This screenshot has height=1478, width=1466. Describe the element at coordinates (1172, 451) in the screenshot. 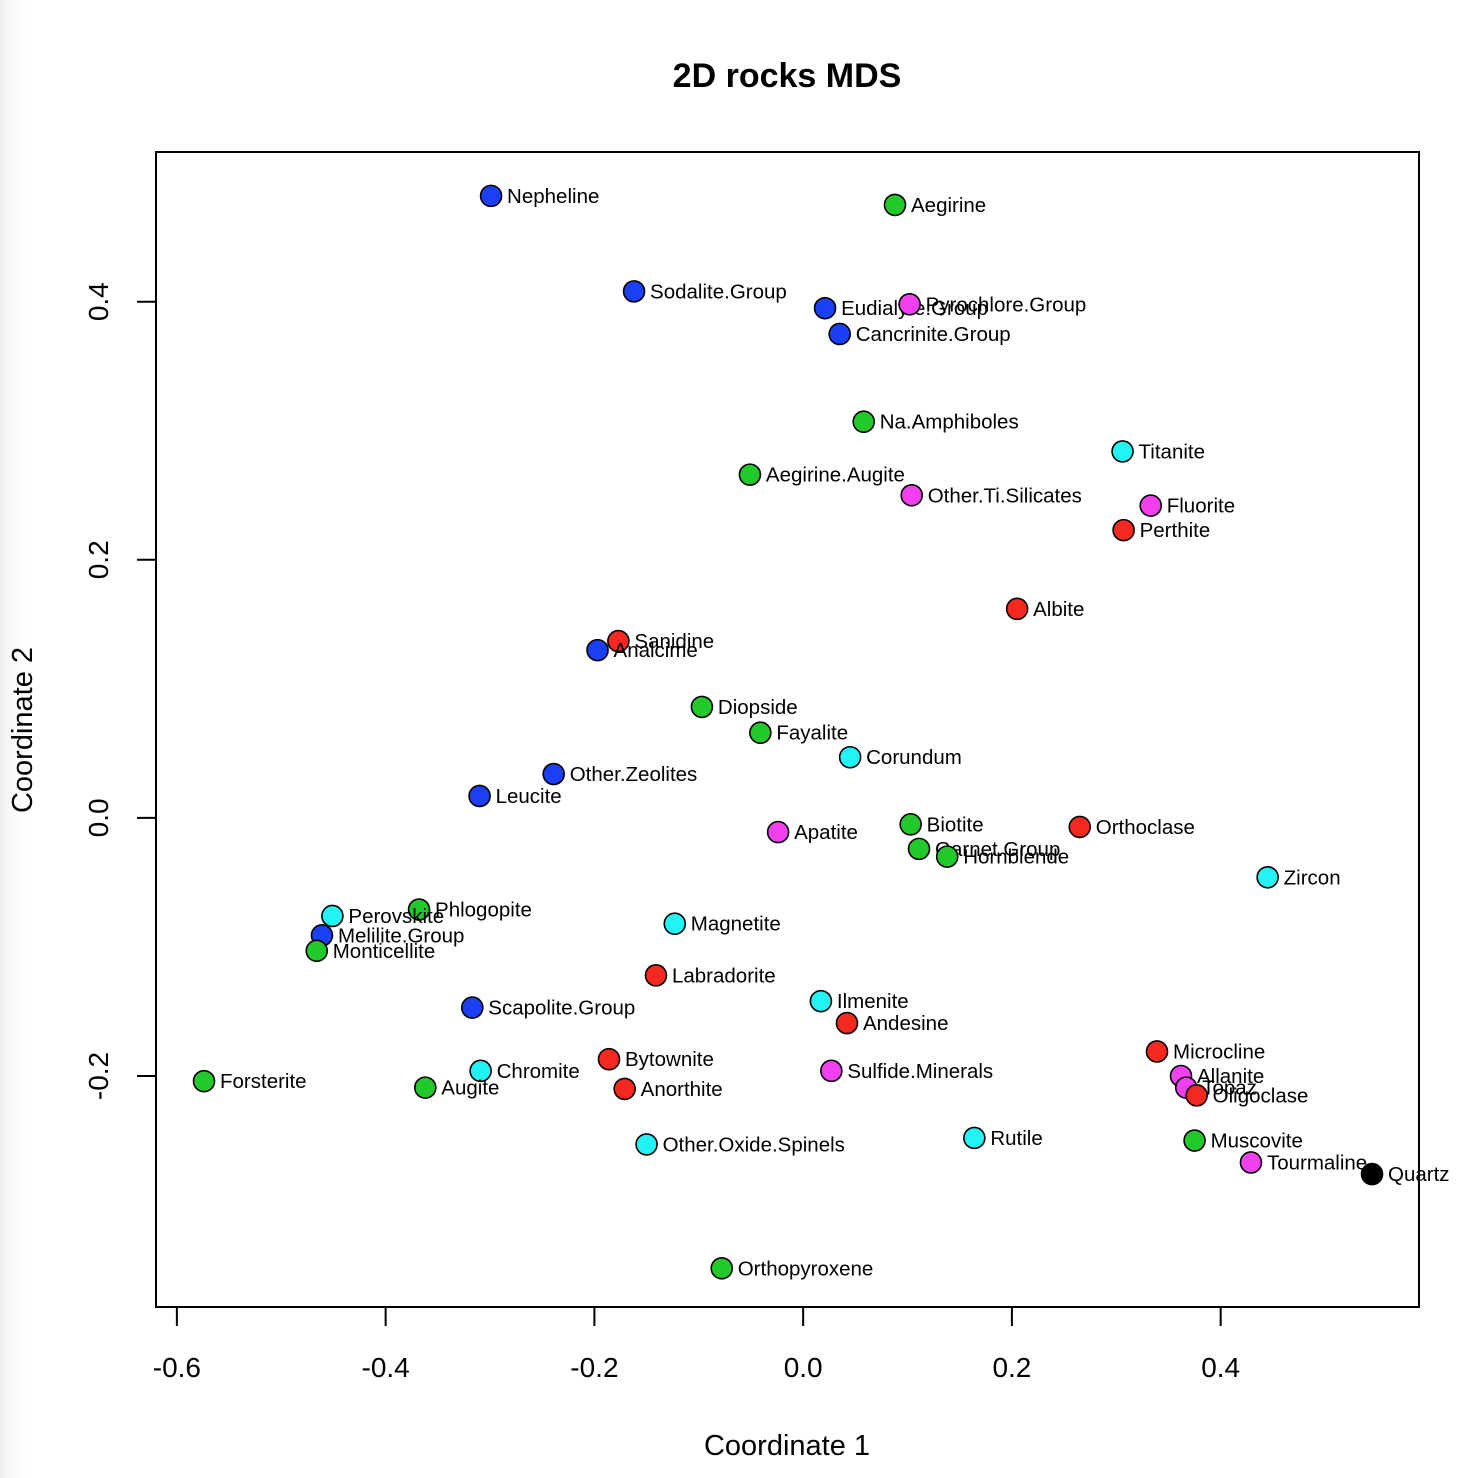

I see `data-point-label: Titanite` at that location.